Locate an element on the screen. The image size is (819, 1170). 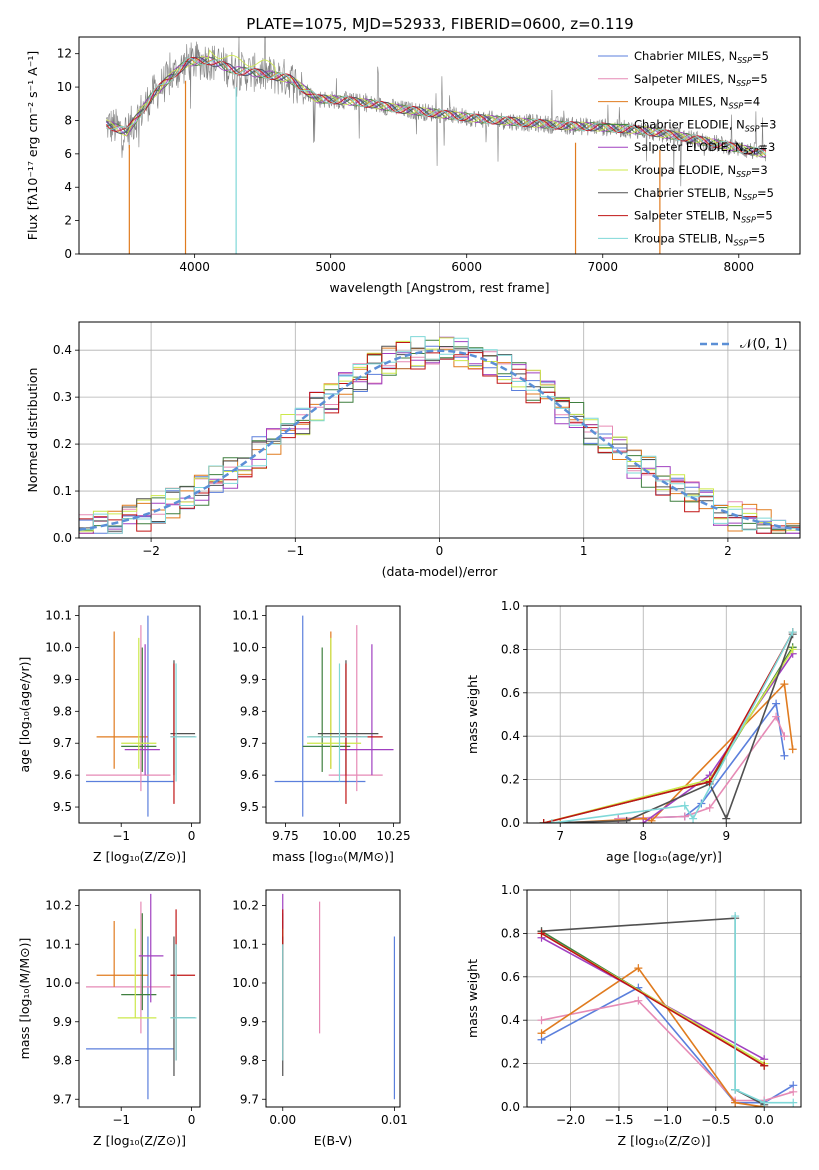
x-tick-label: 7000 is located at coordinates (602, 267).